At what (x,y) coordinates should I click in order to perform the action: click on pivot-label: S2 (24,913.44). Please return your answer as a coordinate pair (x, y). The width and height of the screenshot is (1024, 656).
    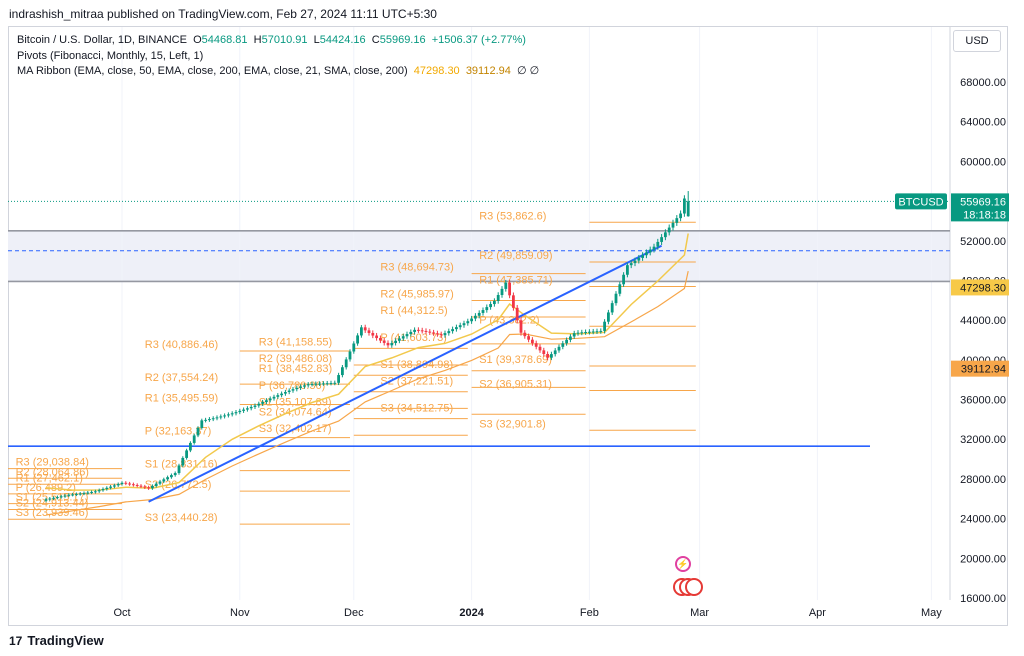
    Looking at the image, I should click on (52, 504).